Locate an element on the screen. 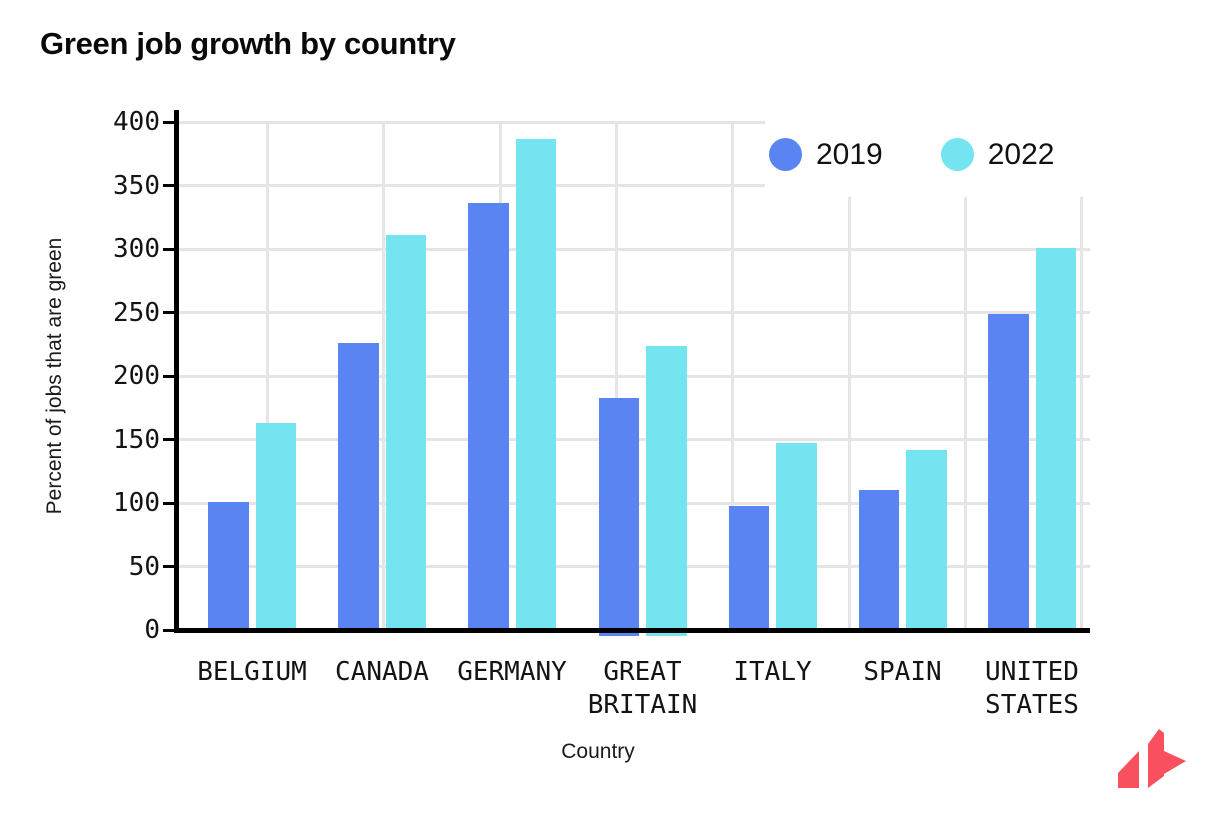 This screenshot has width=1213, height=827. legend-swatch-2022 is located at coordinates (957, 154).